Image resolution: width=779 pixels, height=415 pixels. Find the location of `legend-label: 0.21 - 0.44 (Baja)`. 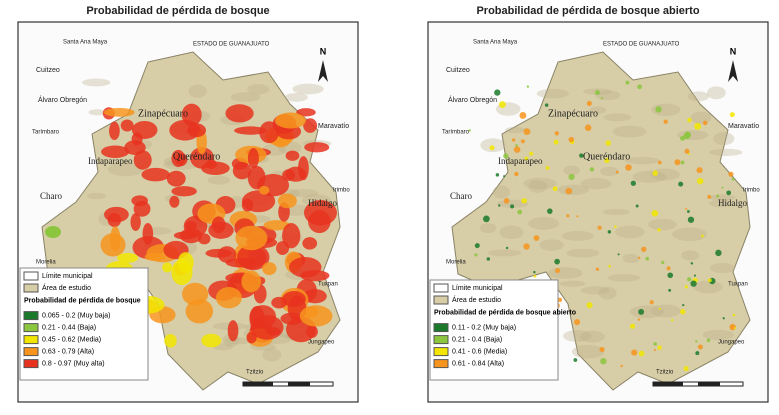

legend-label: 0.21 - 0.44 (Baja) is located at coordinates (69, 327).